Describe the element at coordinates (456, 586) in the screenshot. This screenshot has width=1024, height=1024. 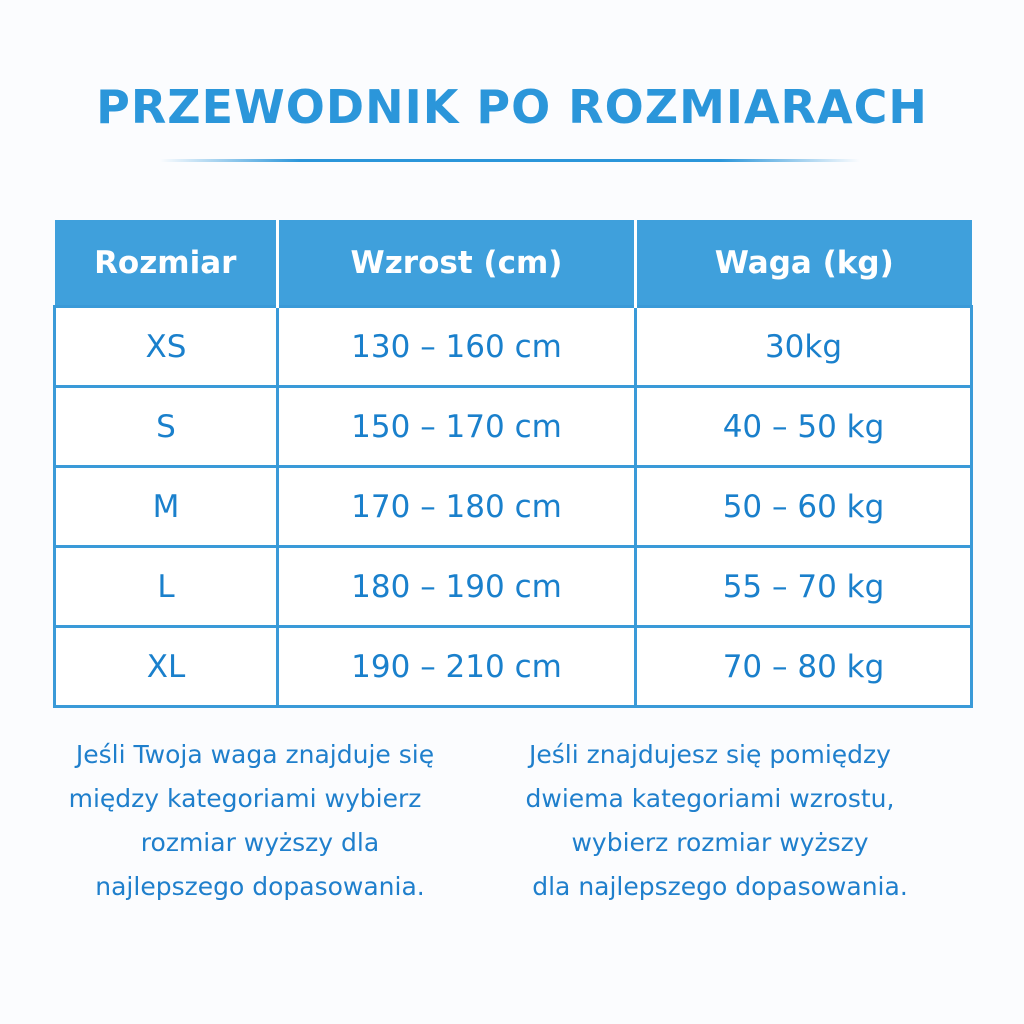
I see `cell-height: 180 – 190 cm` at that location.